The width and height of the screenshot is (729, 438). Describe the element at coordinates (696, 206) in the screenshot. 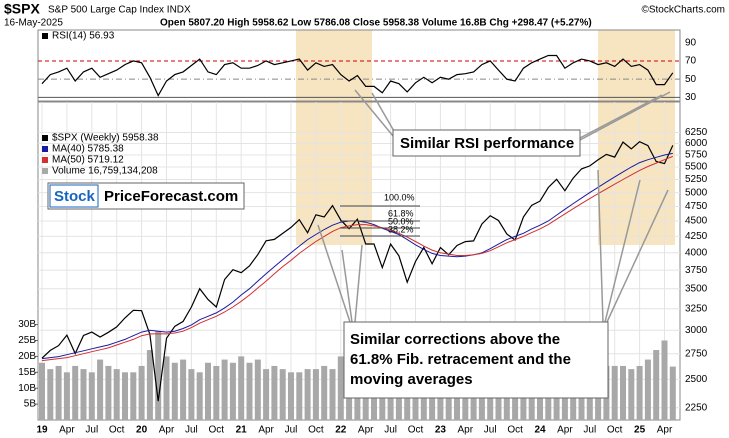

I see `y-tick-label: 4750` at that location.